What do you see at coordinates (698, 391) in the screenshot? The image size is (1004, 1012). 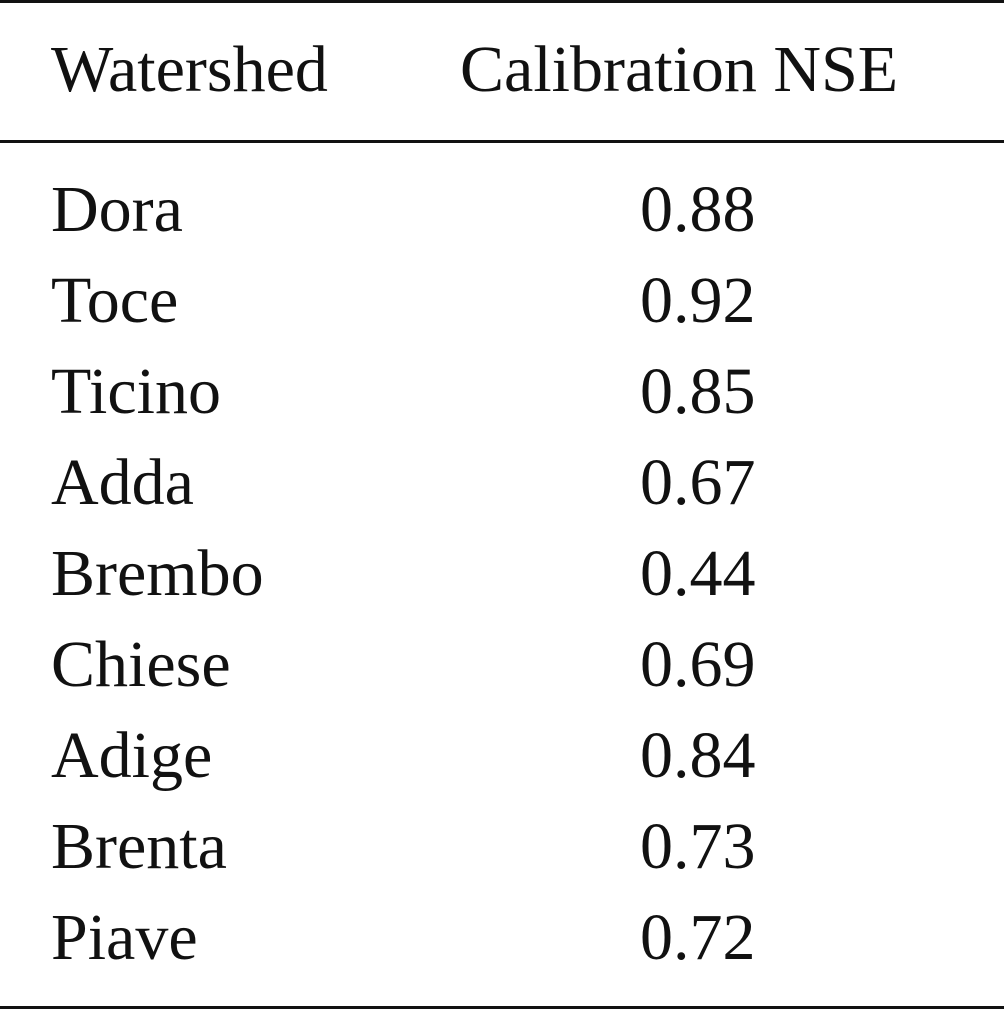 I see `nse-cell: 0.85` at bounding box center [698, 391].